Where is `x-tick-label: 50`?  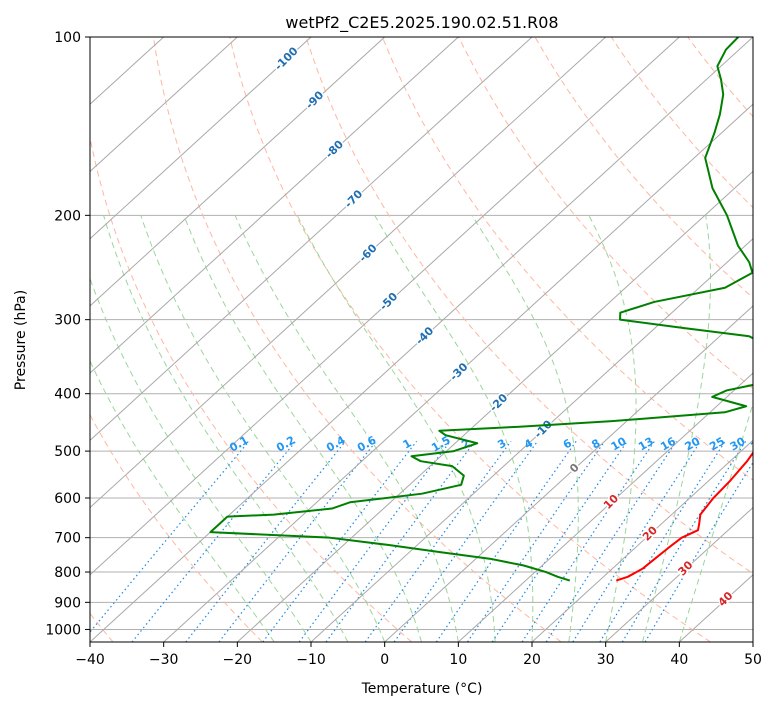
x-tick-label: 50 is located at coordinates (753, 660).